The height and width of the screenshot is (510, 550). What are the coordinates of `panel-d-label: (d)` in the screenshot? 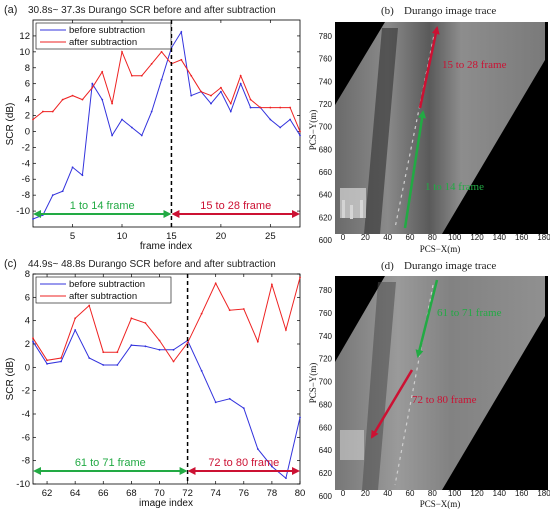 It's located at (387, 266).